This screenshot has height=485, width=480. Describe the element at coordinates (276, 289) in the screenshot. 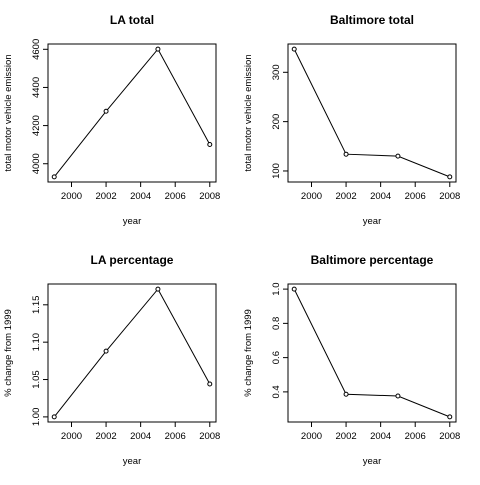

I see `y-tick-label: 1.0` at that location.